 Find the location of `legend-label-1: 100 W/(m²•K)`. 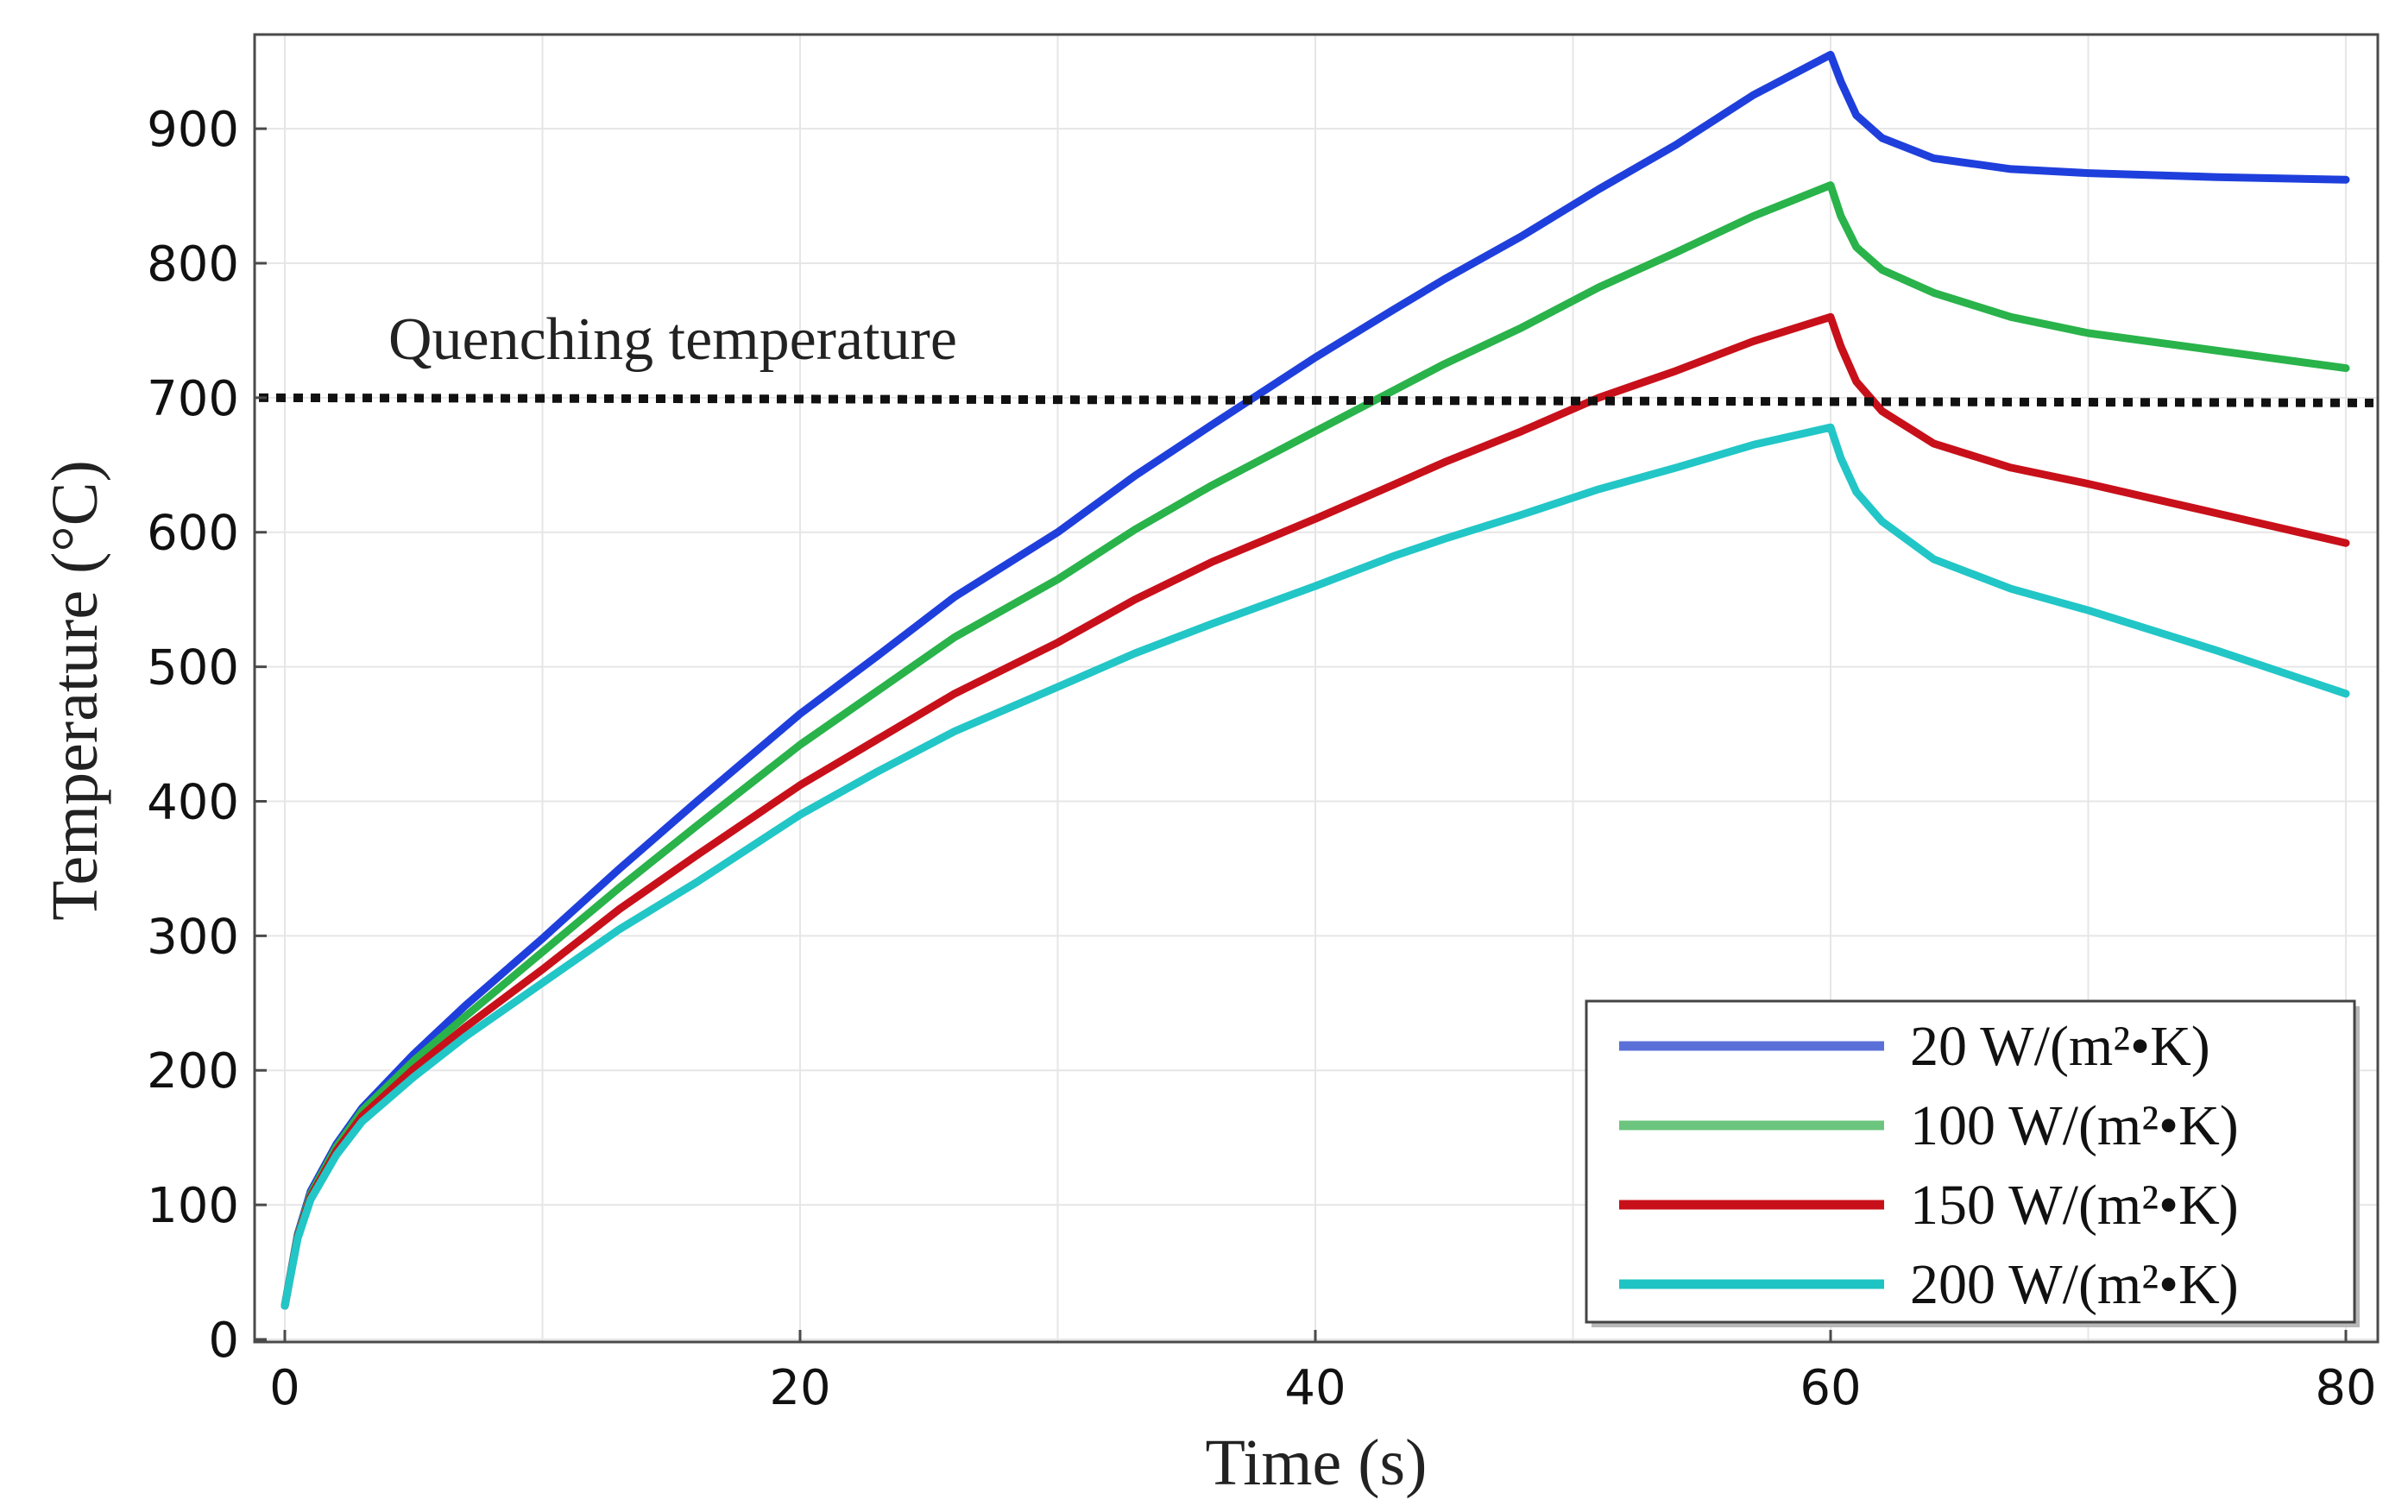

legend-label-1: 100 W/(m²•K) is located at coordinates (2074, 1125).